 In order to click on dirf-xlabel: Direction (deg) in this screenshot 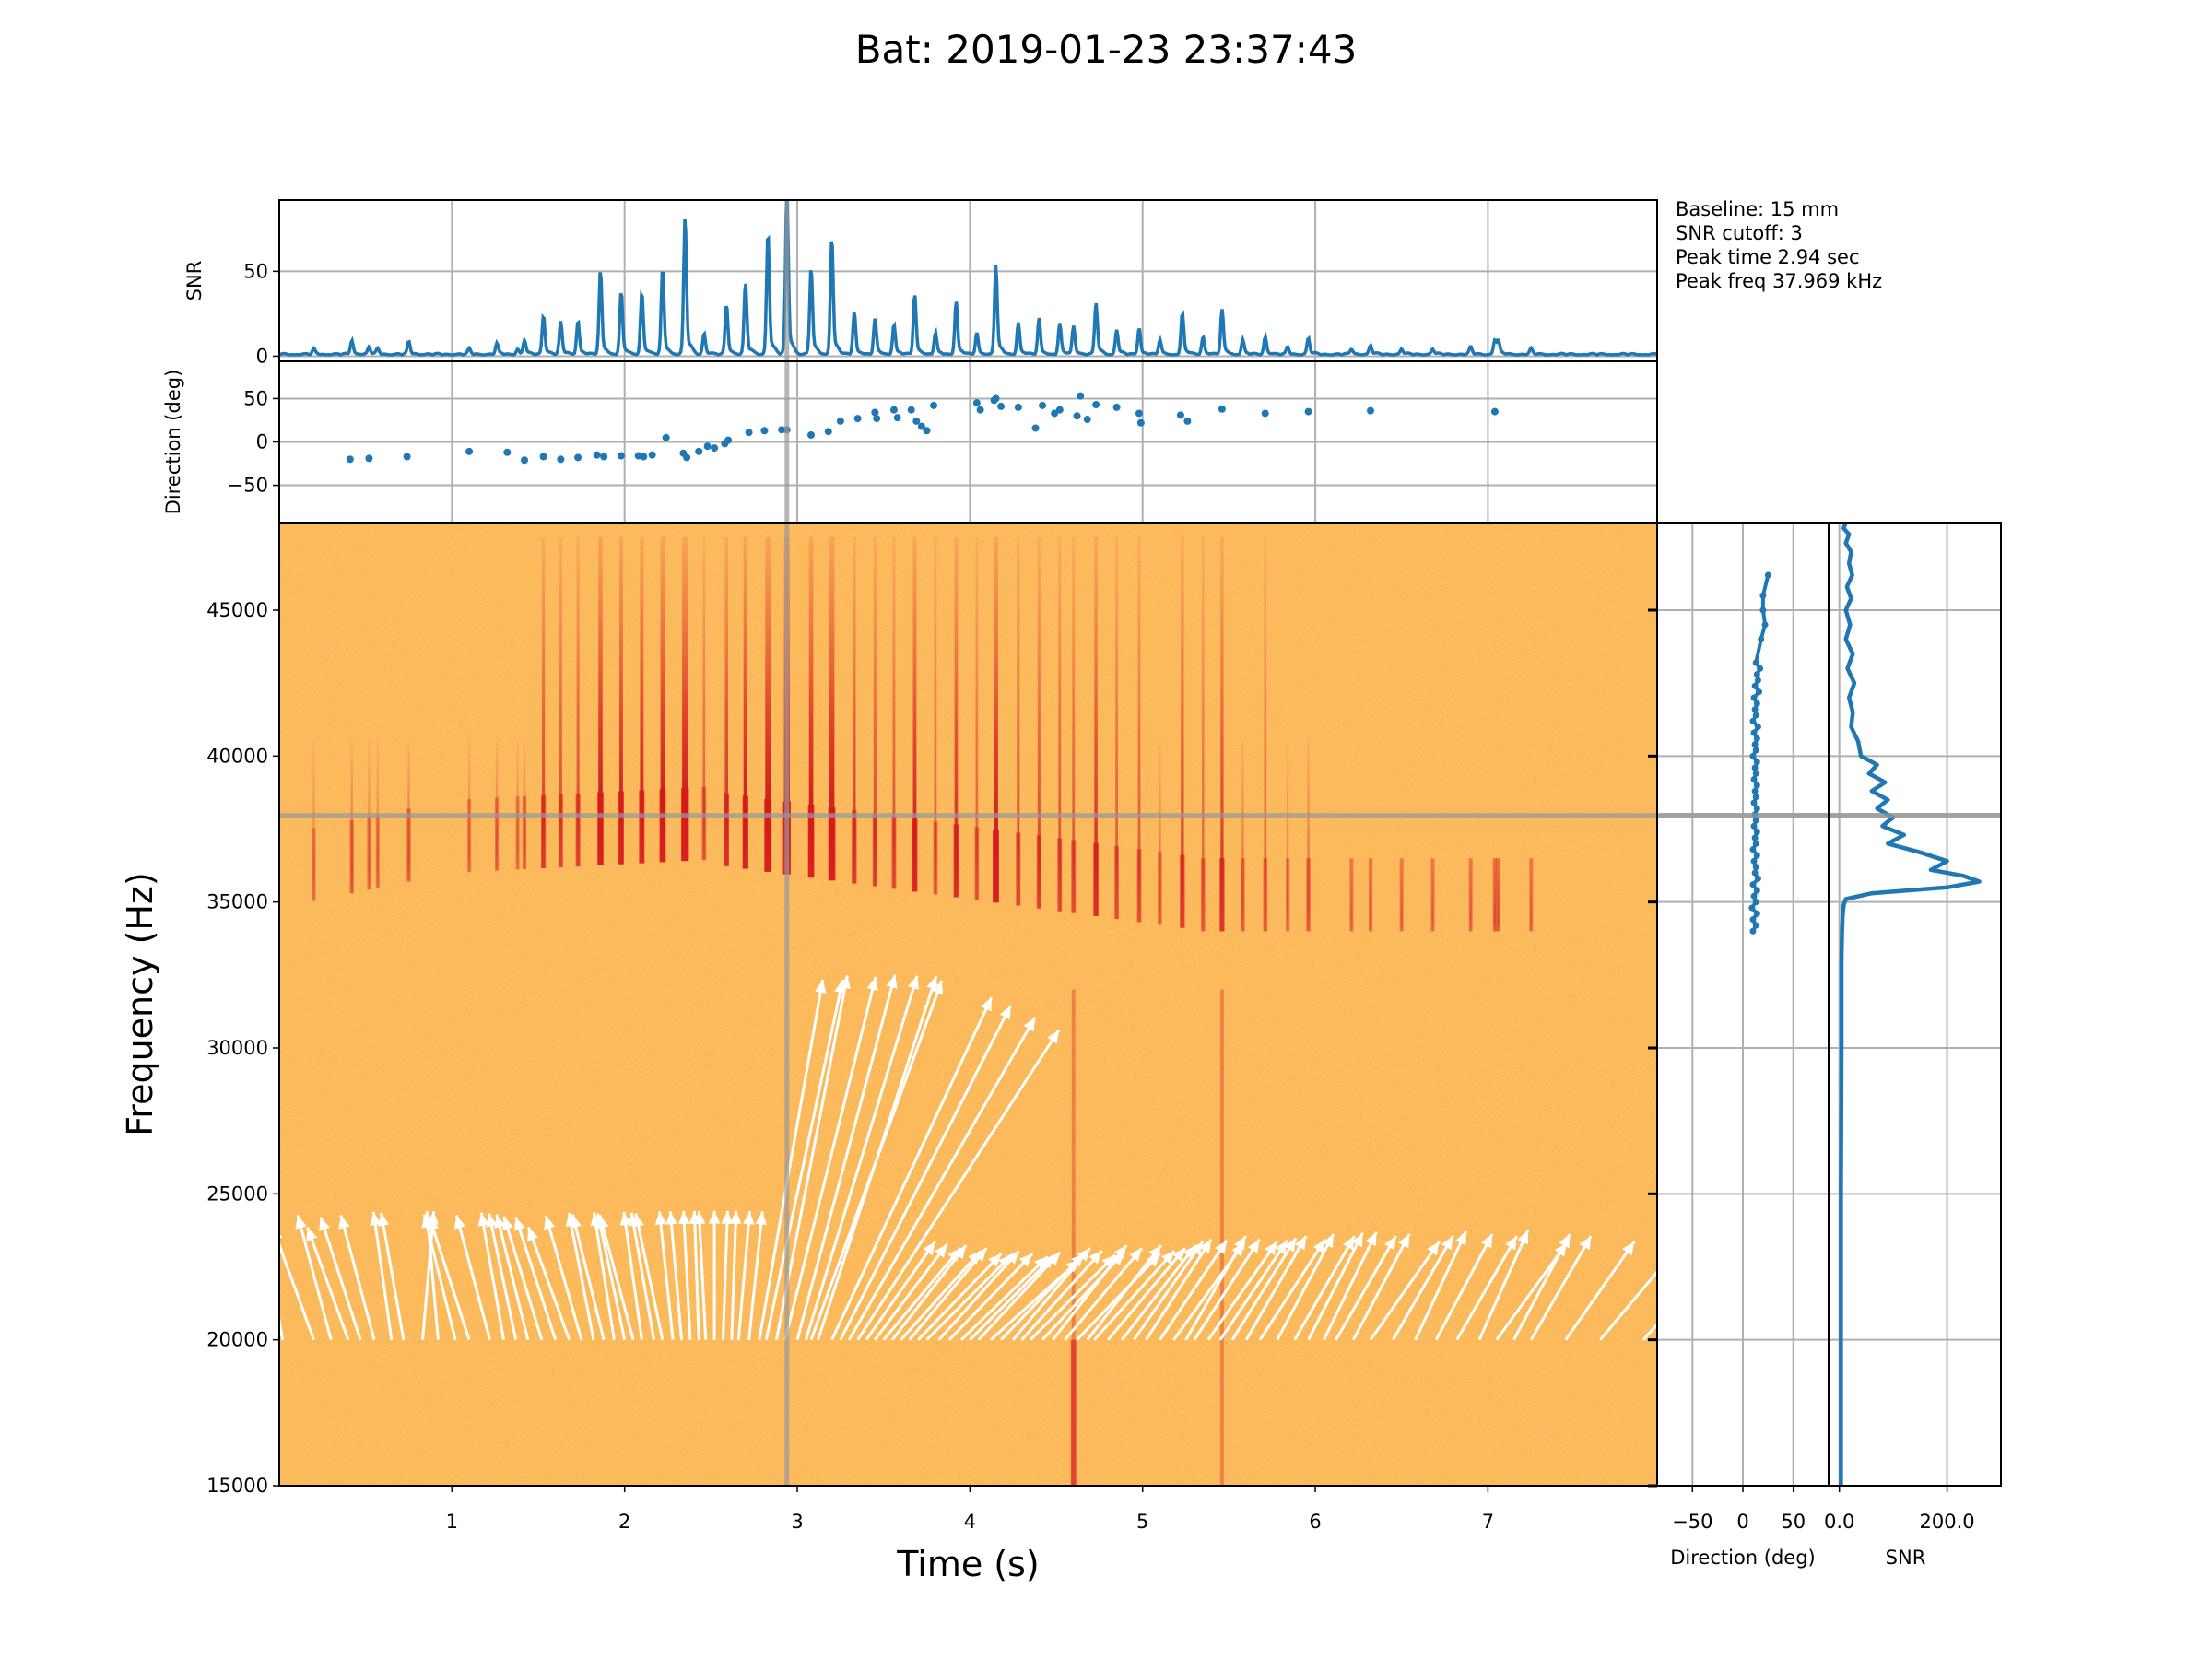, I will do `click(1743, 1558)`.